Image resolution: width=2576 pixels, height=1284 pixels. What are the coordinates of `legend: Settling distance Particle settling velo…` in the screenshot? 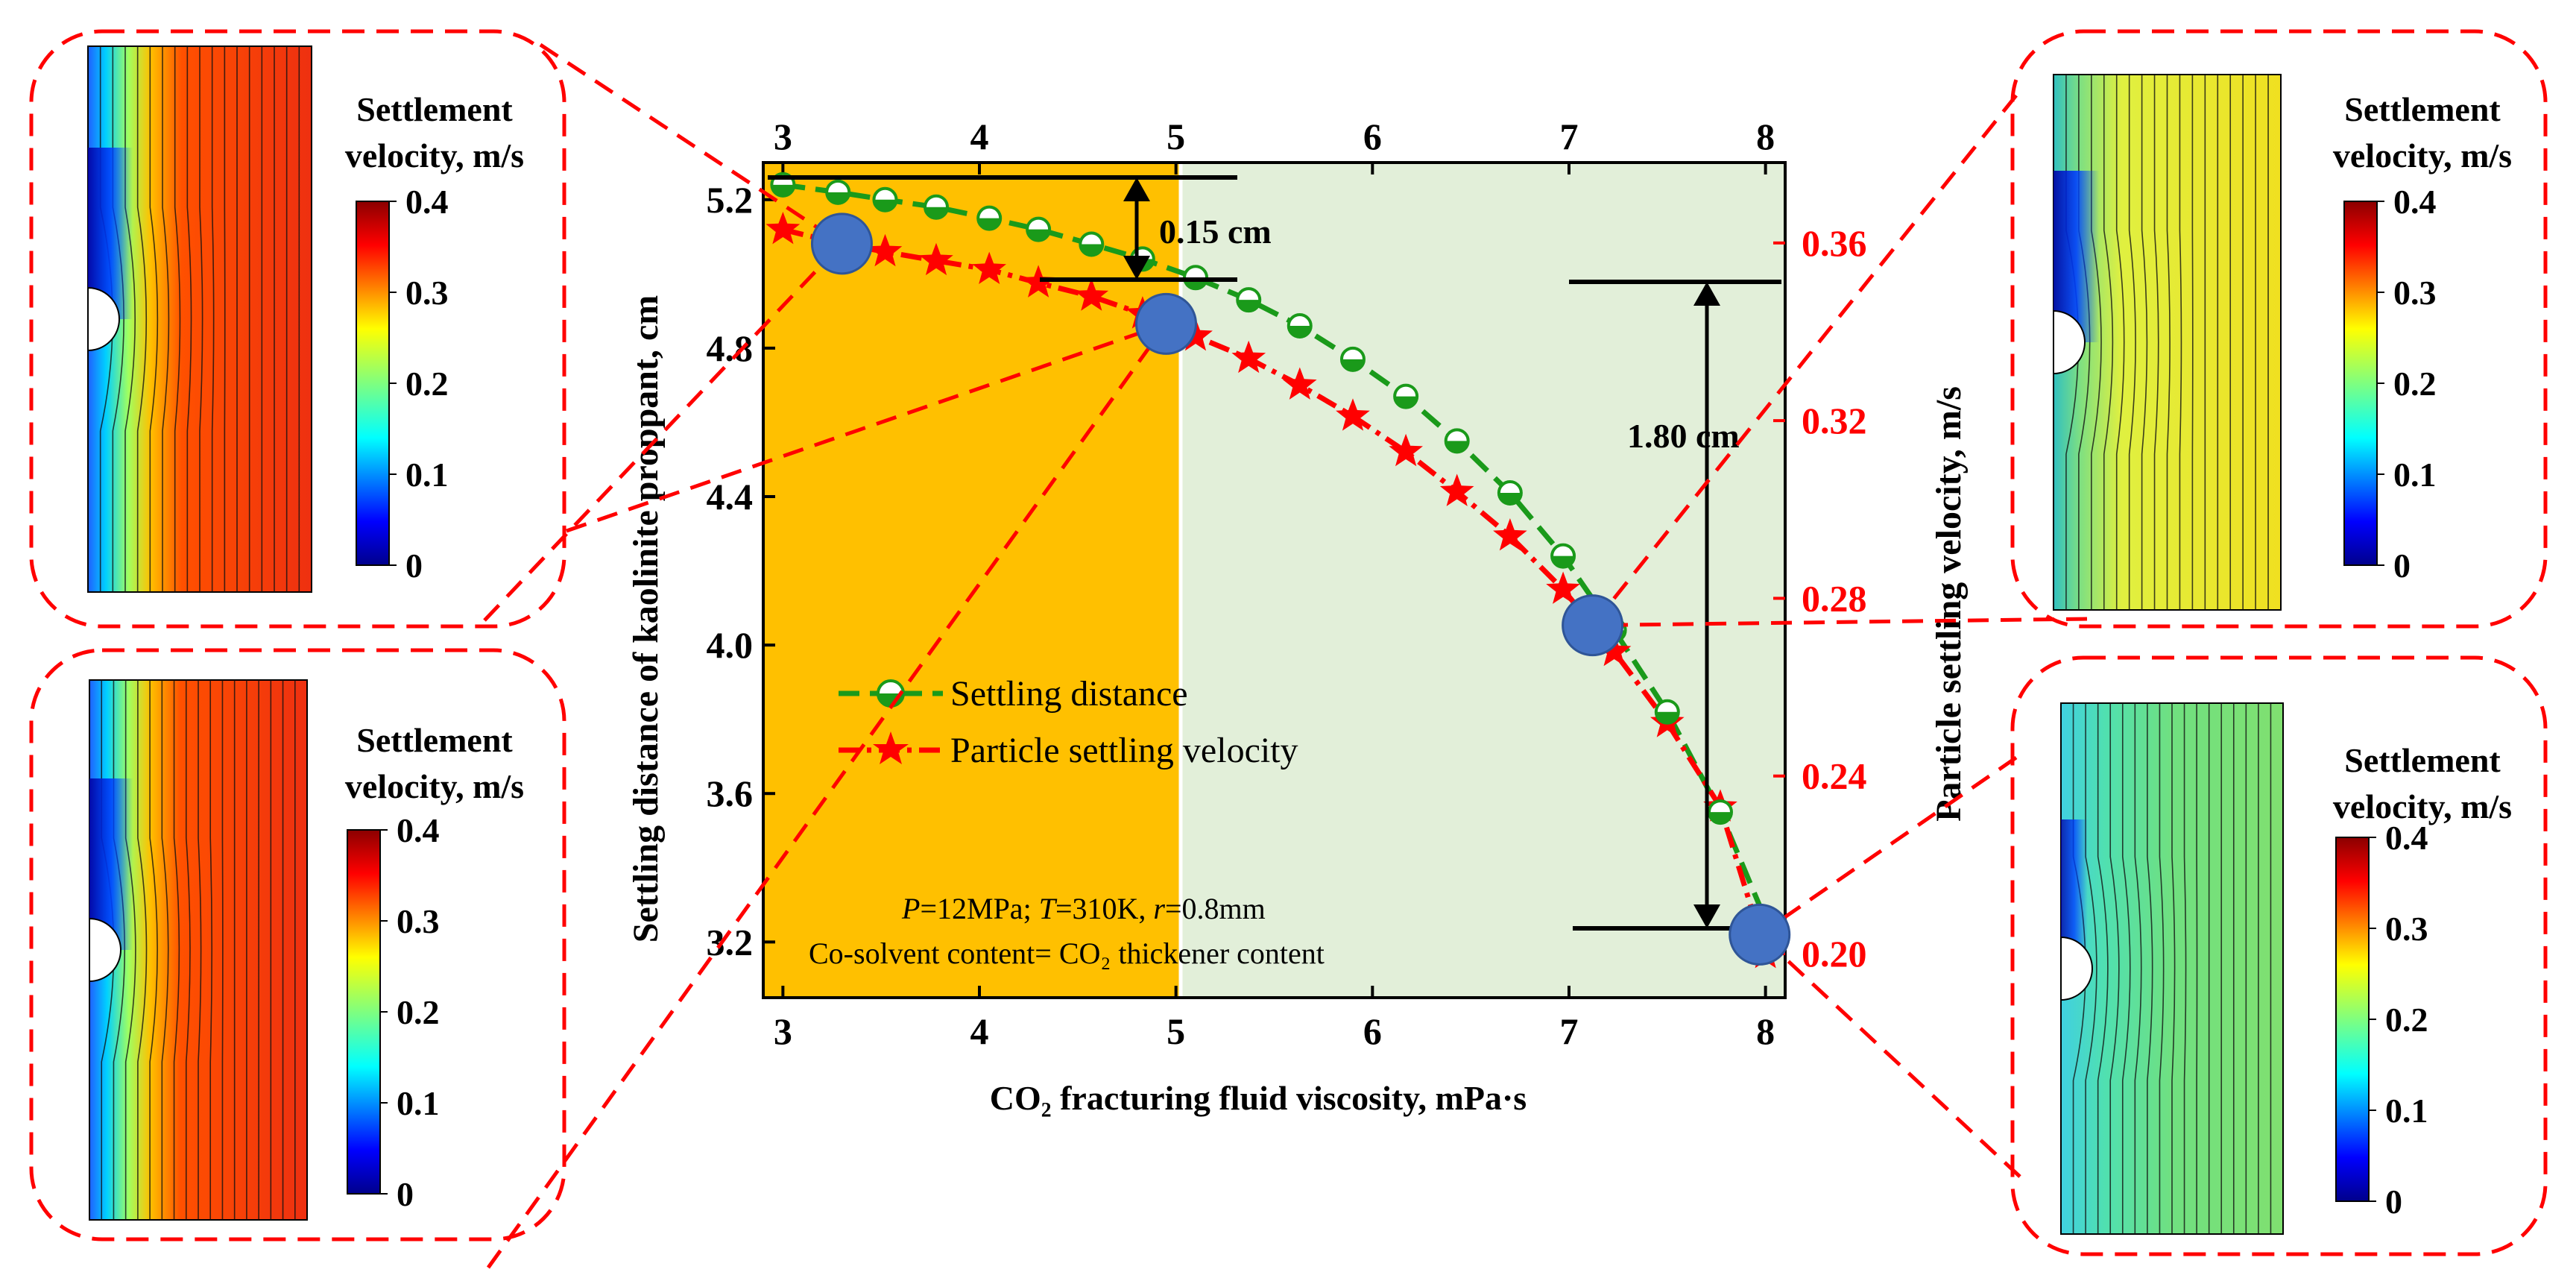 It's located at (1068, 722).